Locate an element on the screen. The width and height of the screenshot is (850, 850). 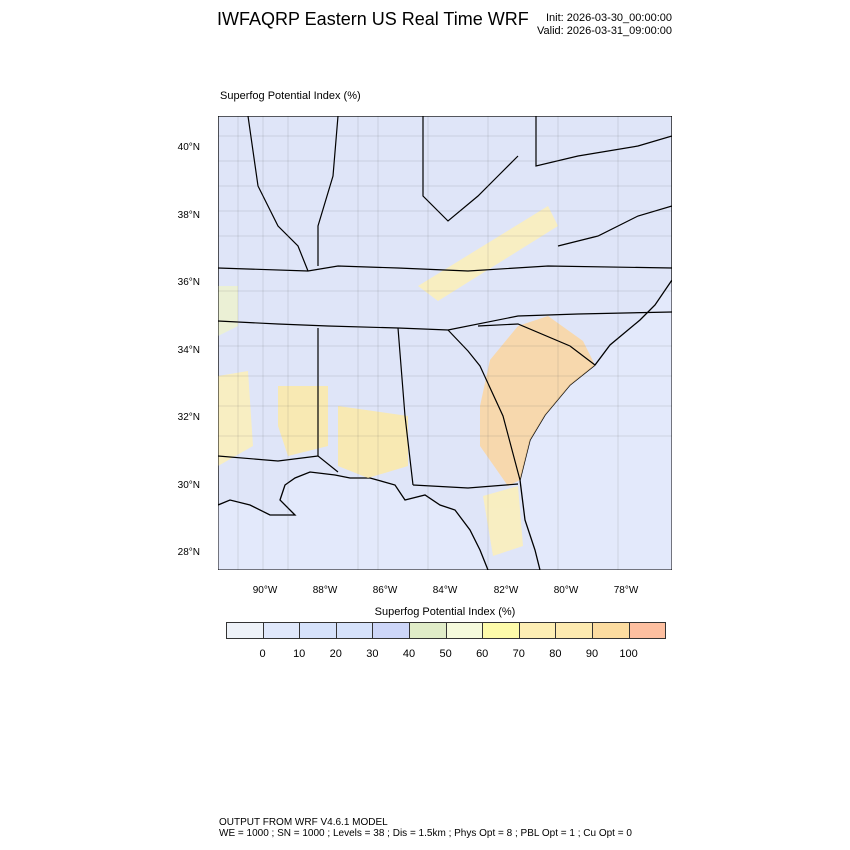
colorbar-label: 0 is located at coordinates (262, 654).